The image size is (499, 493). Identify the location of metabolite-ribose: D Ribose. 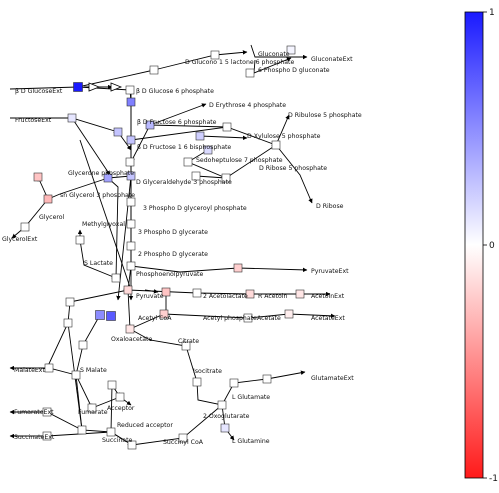
(330, 206).